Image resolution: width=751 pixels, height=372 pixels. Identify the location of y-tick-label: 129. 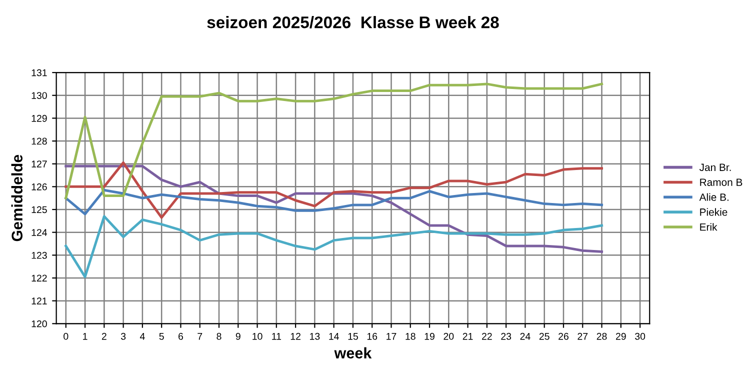
(39, 118).